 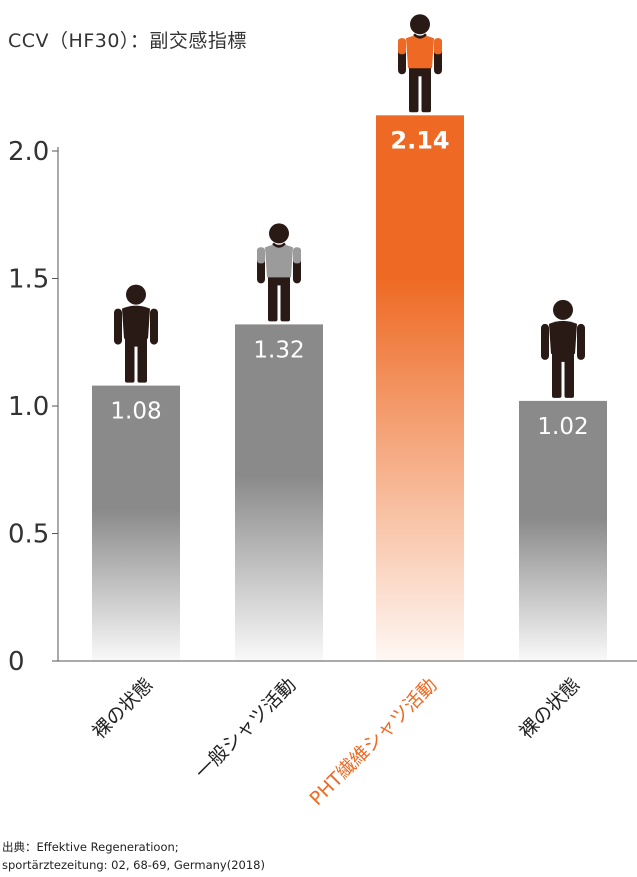 What do you see at coordinates (28, 280) in the screenshot?
I see `y-tick-label: 1.5` at bounding box center [28, 280].